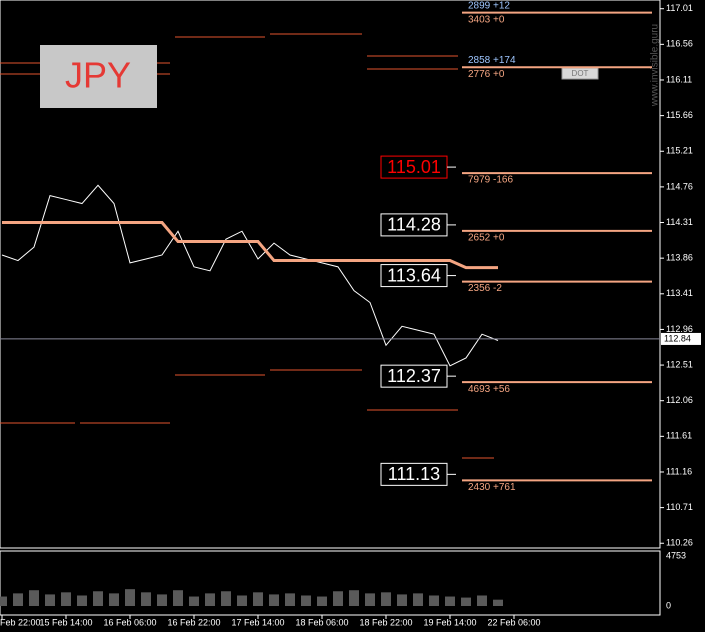 The height and width of the screenshot is (632, 705). What do you see at coordinates (679, 258) in the screenshot?
I see `y-tick-label: 113.86` at bounding box center [679, 258].